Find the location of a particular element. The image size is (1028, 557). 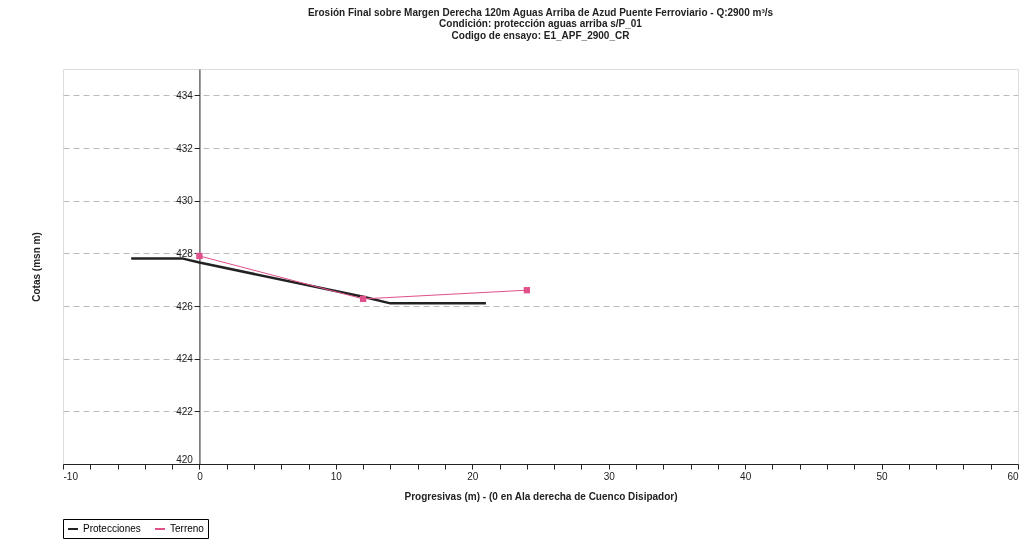

legend-label: Terreno is located at coordinates (187, 528).